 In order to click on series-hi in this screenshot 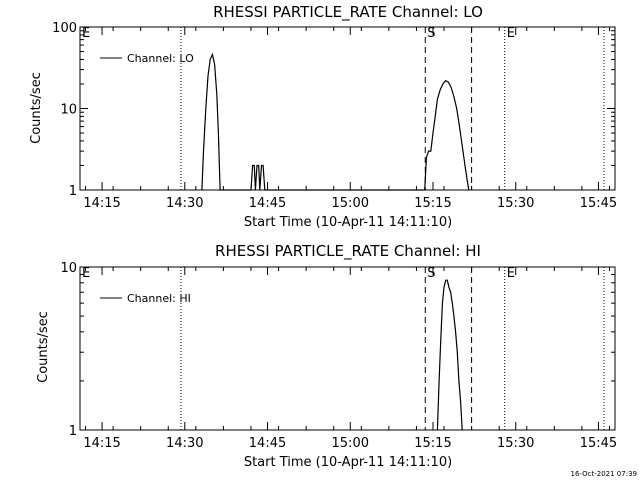, I will do `click(449, 355)`.